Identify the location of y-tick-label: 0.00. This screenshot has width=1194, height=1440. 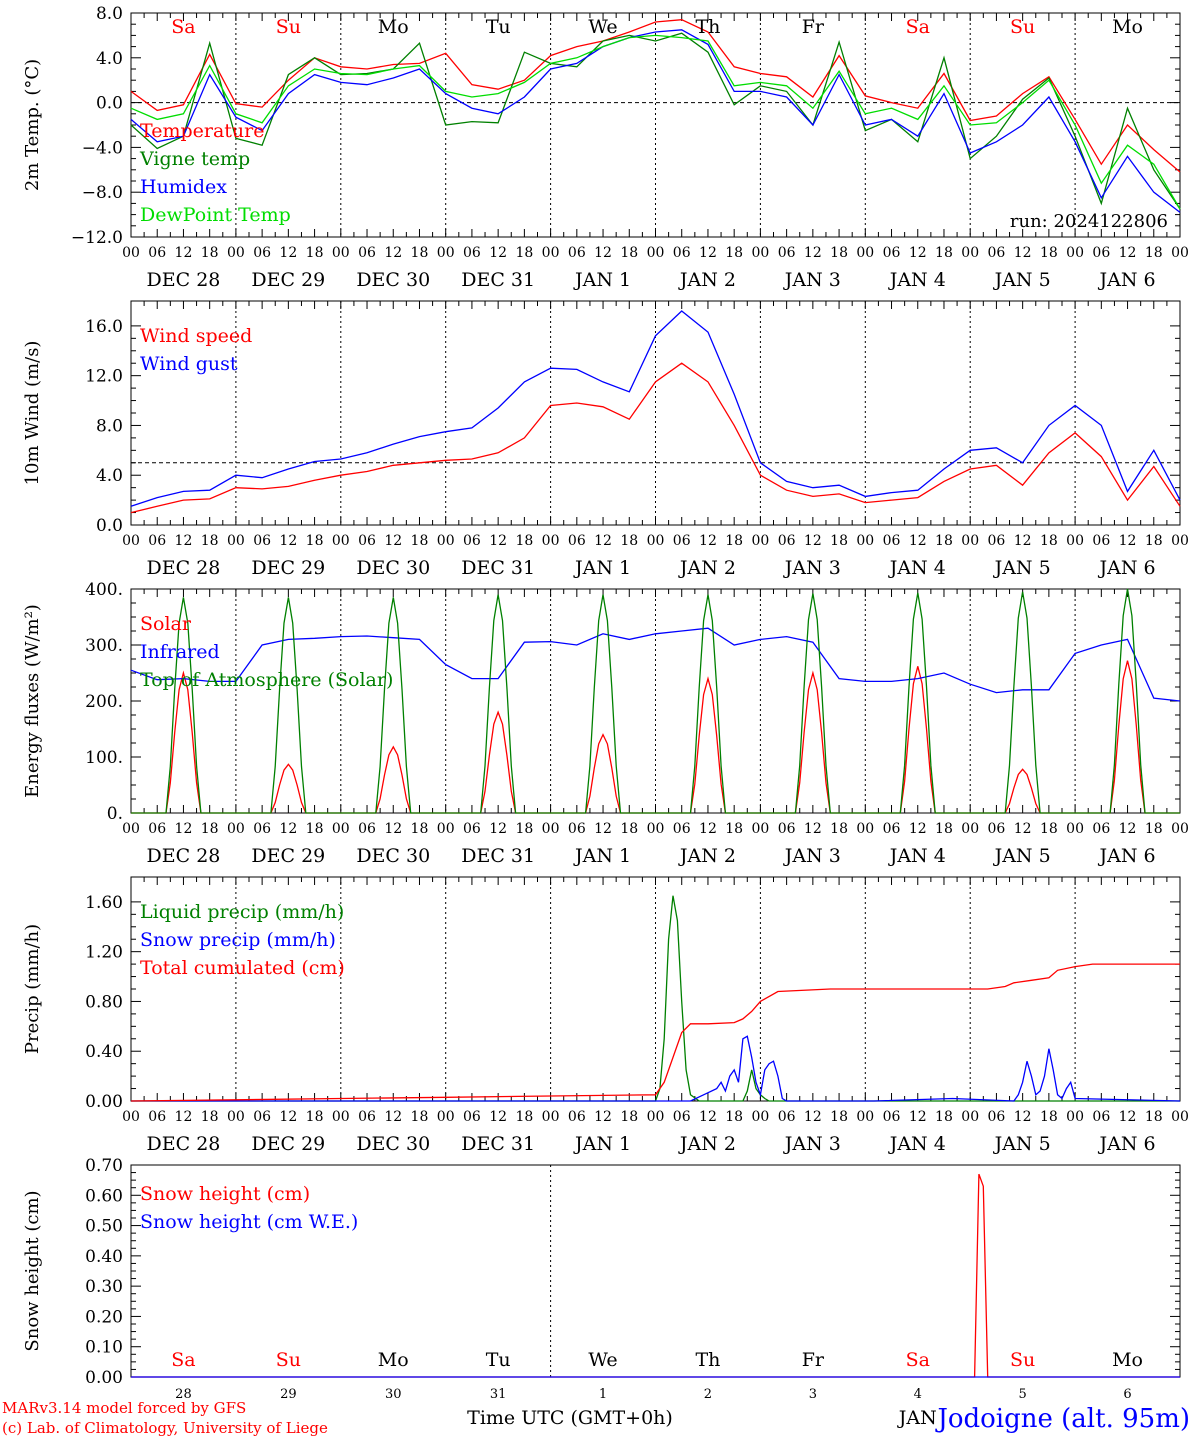
(104, 1378).